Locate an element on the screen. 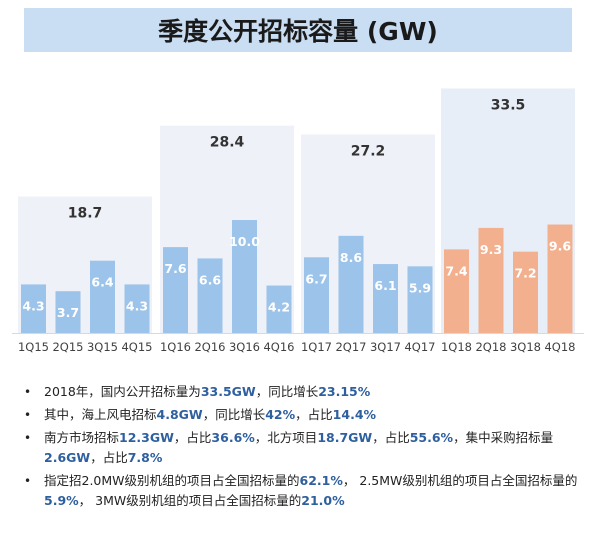  bar-value-label: 7.2 is located at coordinates (525, 273).